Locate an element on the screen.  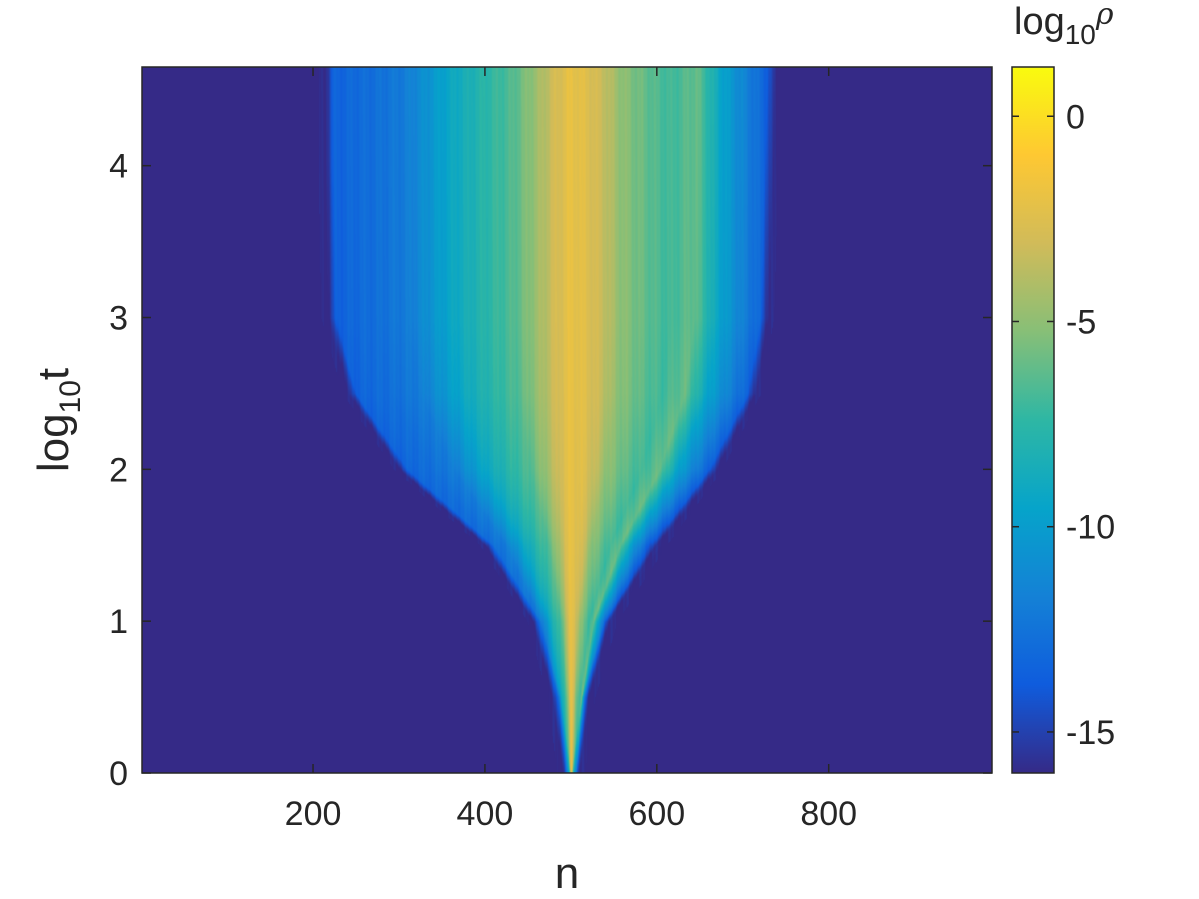
colorbar-label-sub: 10 is located at coordinates (1080, 34).